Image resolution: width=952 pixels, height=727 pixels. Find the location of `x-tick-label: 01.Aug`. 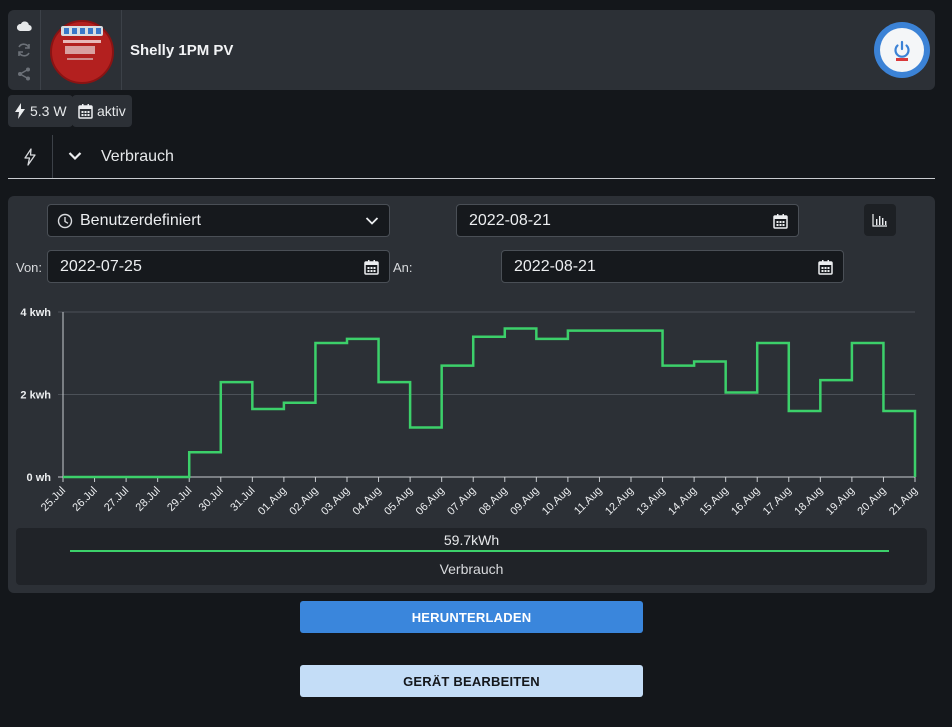

x-tick-label: 01.Aug is located at coordinates (272, 501).